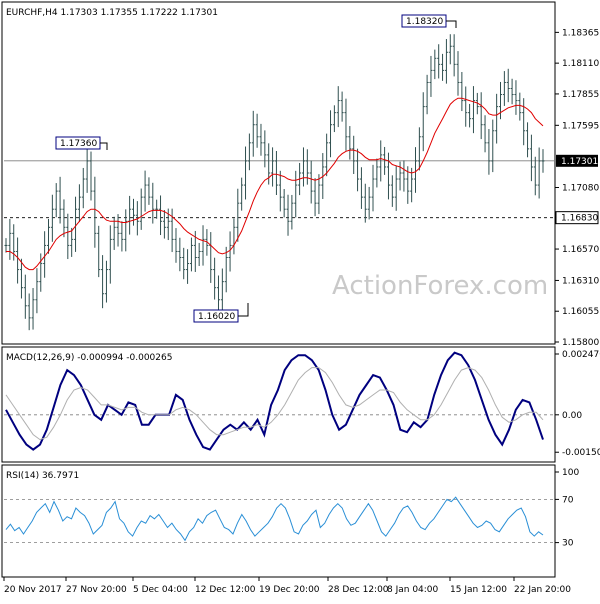 The width and height of the screenshot is (600, 604). What do you see at coordinates (568, 544) in the screenshot?
I see `rsi-tick-label: 30` at bounding box center [568, 544].